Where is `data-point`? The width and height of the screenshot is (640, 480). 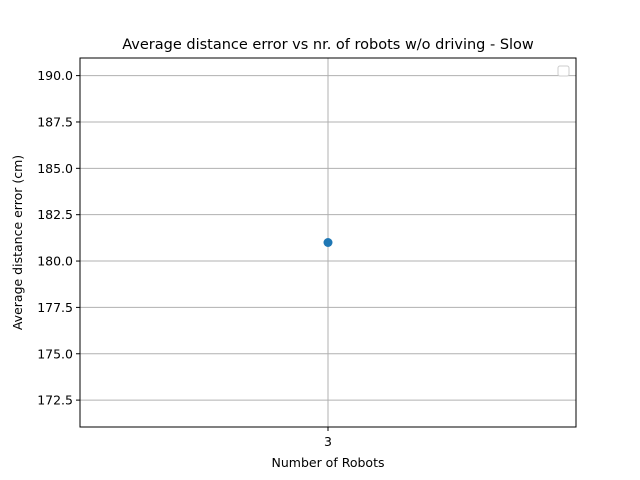 data-point is located at coordinates (328, 242).